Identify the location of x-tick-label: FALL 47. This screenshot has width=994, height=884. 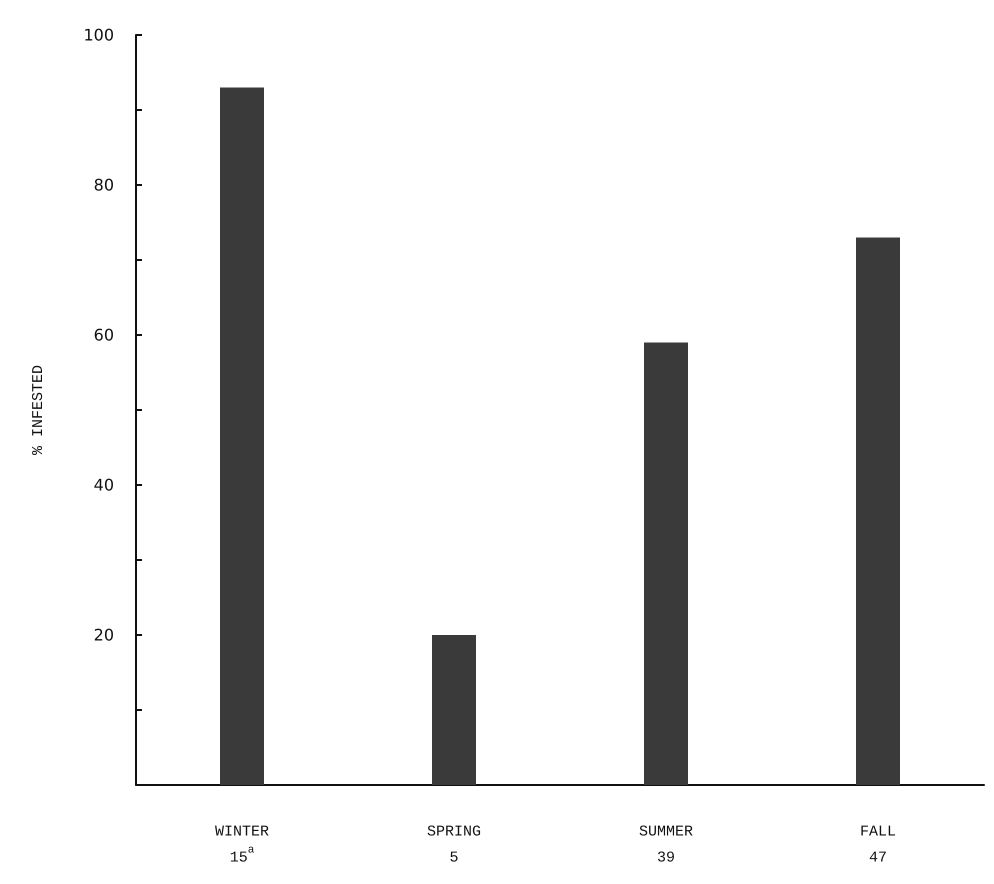
(878, 845).